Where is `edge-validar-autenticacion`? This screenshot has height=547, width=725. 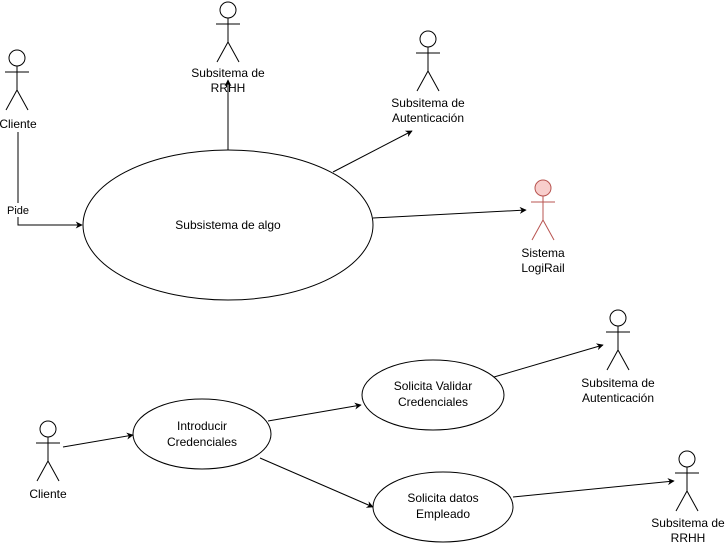
edge-validar-autenticacion is located at coordinates (548, 360).